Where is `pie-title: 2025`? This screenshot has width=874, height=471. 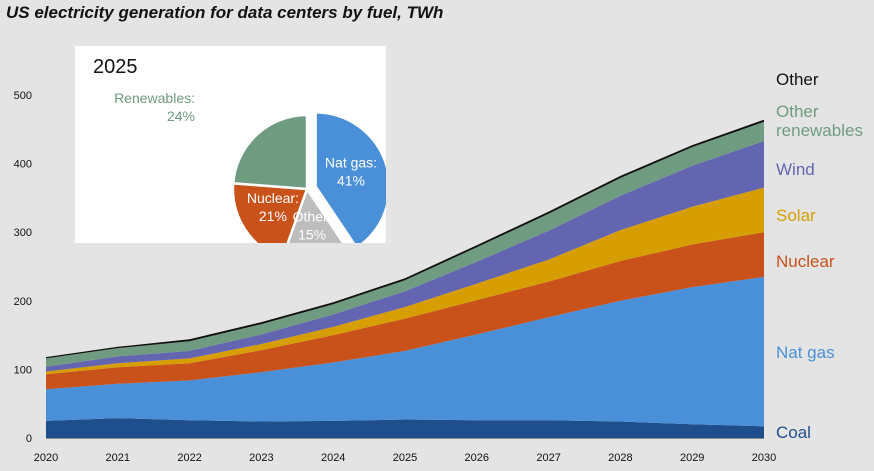 pie-title: 2025 is located at coordinates (115, 67).